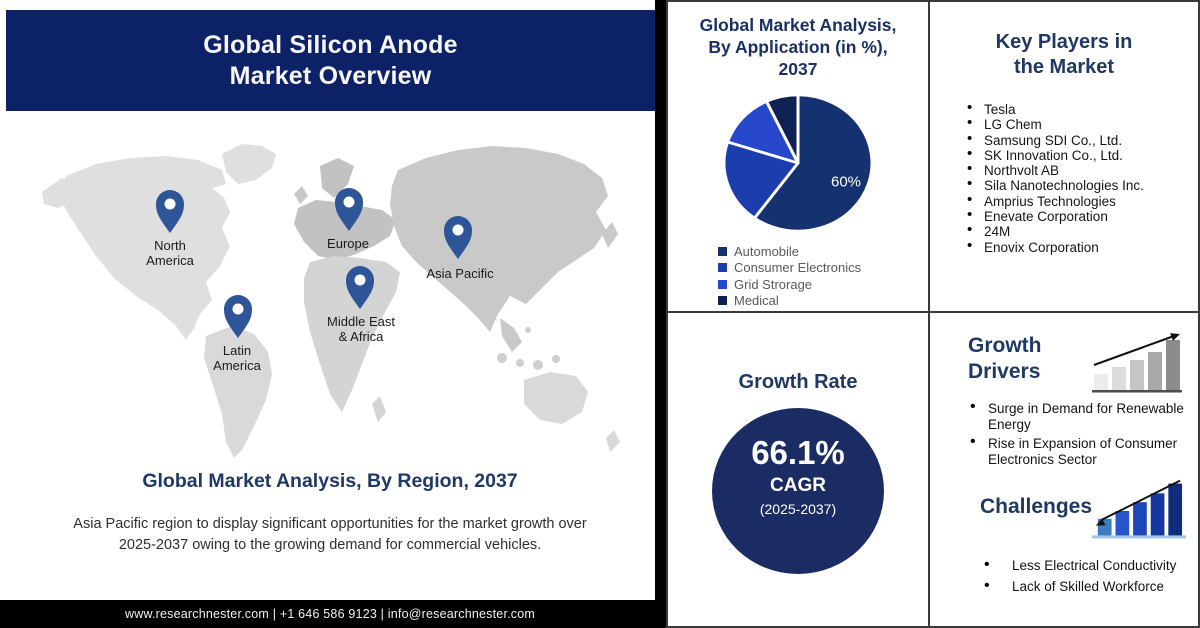 Image resolution: width=1200 pixels, height=628 pixels. Describe the element at coordinates (798, 509) in the screenshot. I see `cagr-period: (2025-2037)` at that location.